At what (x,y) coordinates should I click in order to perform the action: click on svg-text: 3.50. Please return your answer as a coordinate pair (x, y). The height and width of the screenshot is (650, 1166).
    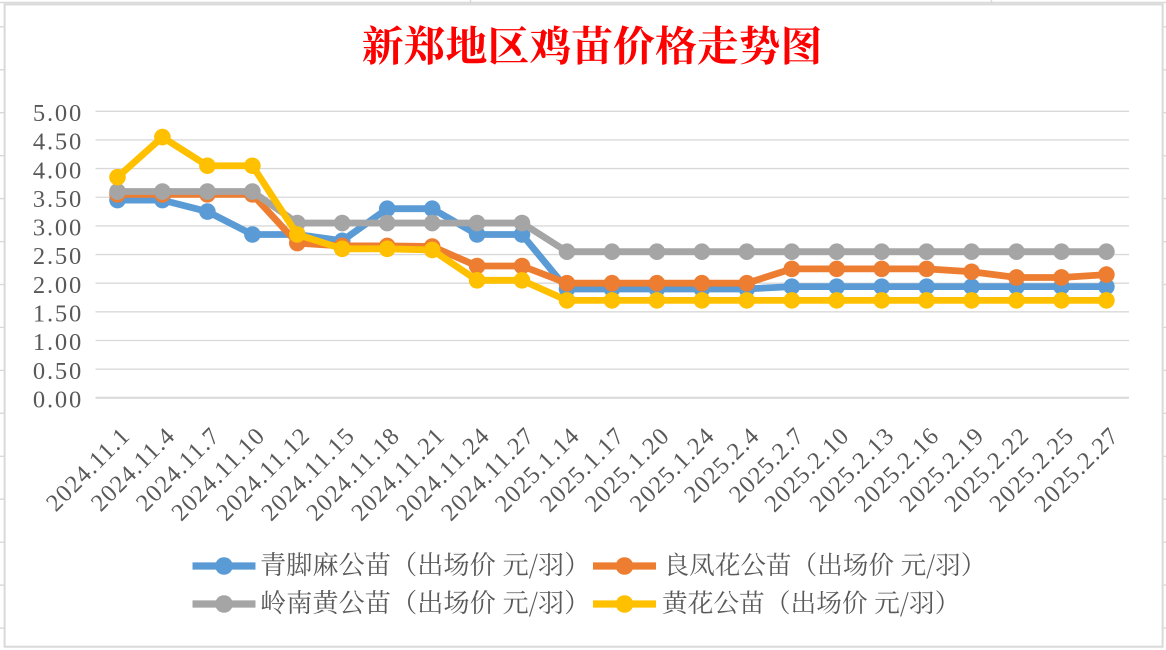
    Looking at the image, I should click on (58, 199).